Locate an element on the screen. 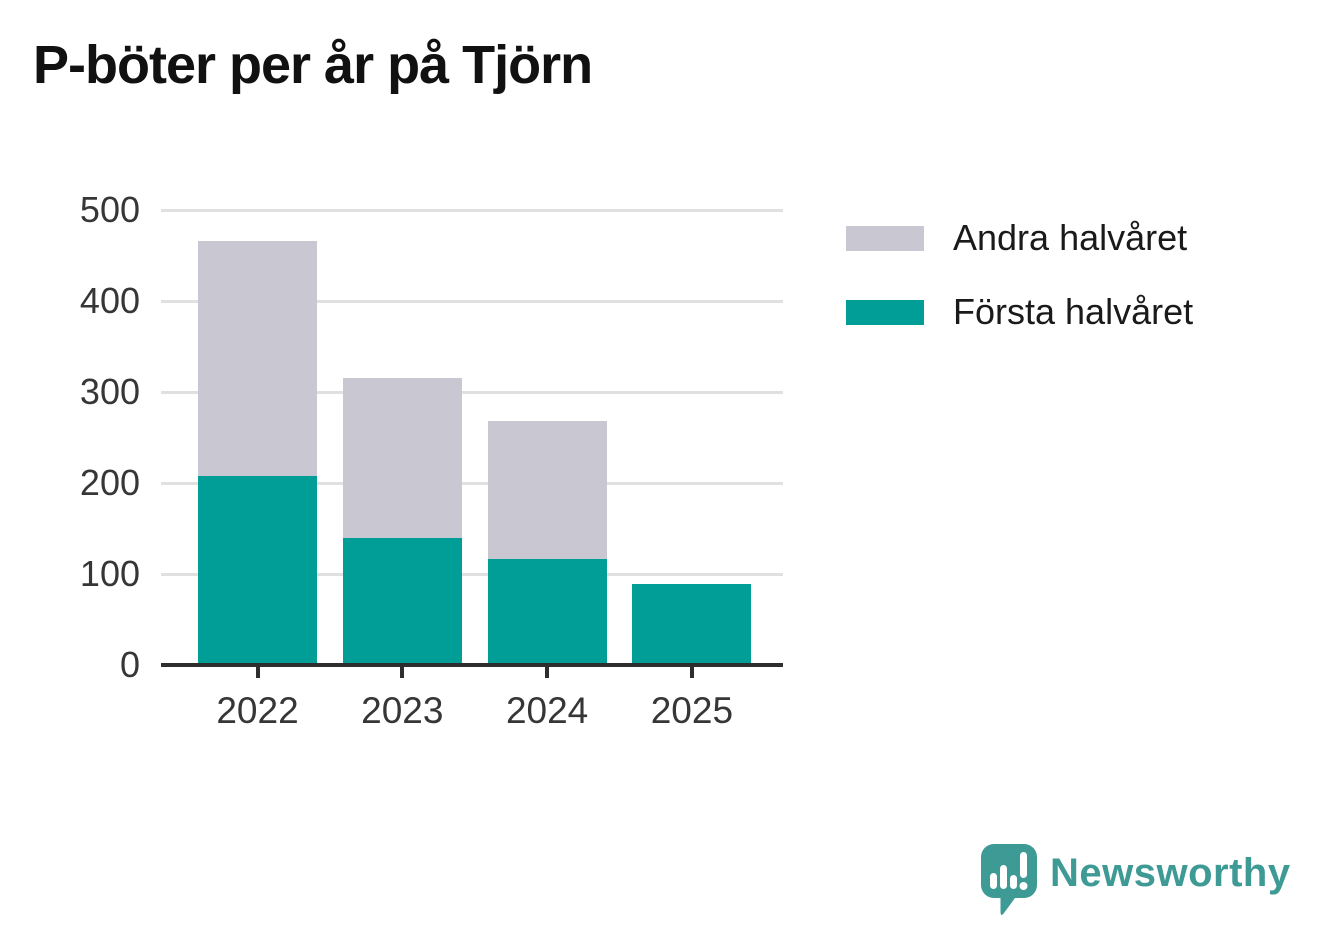 The width and height of the screenshot is (1322, 939). y-axis-tick-label: 200 is located at coordinates (109, 482).